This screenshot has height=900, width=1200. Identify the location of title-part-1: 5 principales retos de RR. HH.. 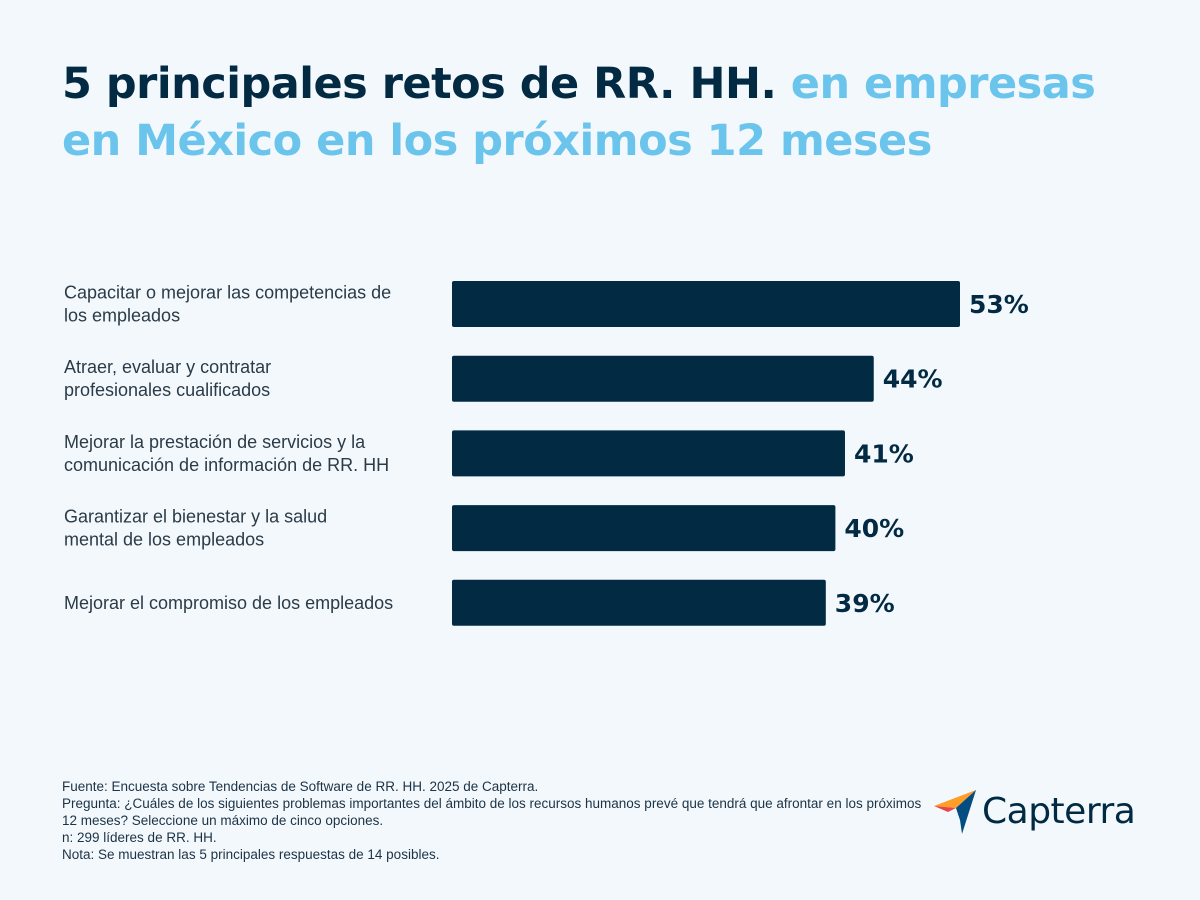
(419, 84).